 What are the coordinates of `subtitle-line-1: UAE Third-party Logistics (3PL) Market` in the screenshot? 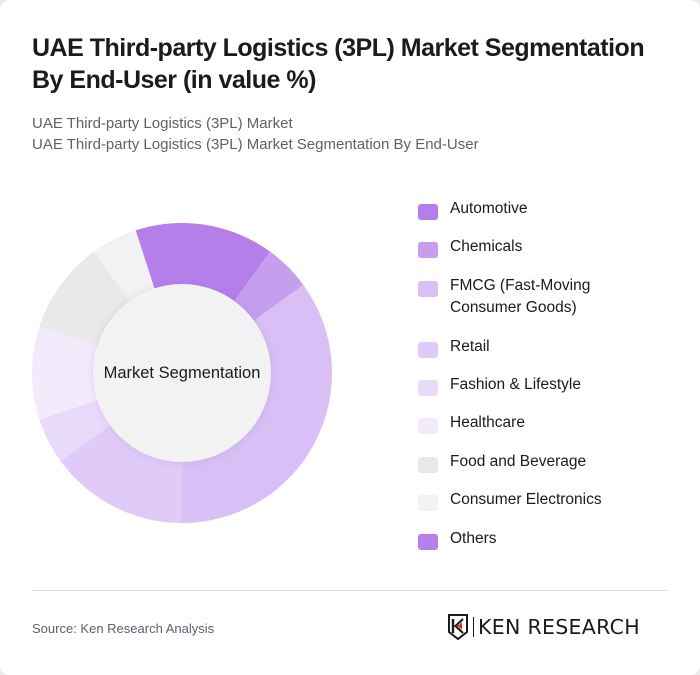 It's located at (162, 123).